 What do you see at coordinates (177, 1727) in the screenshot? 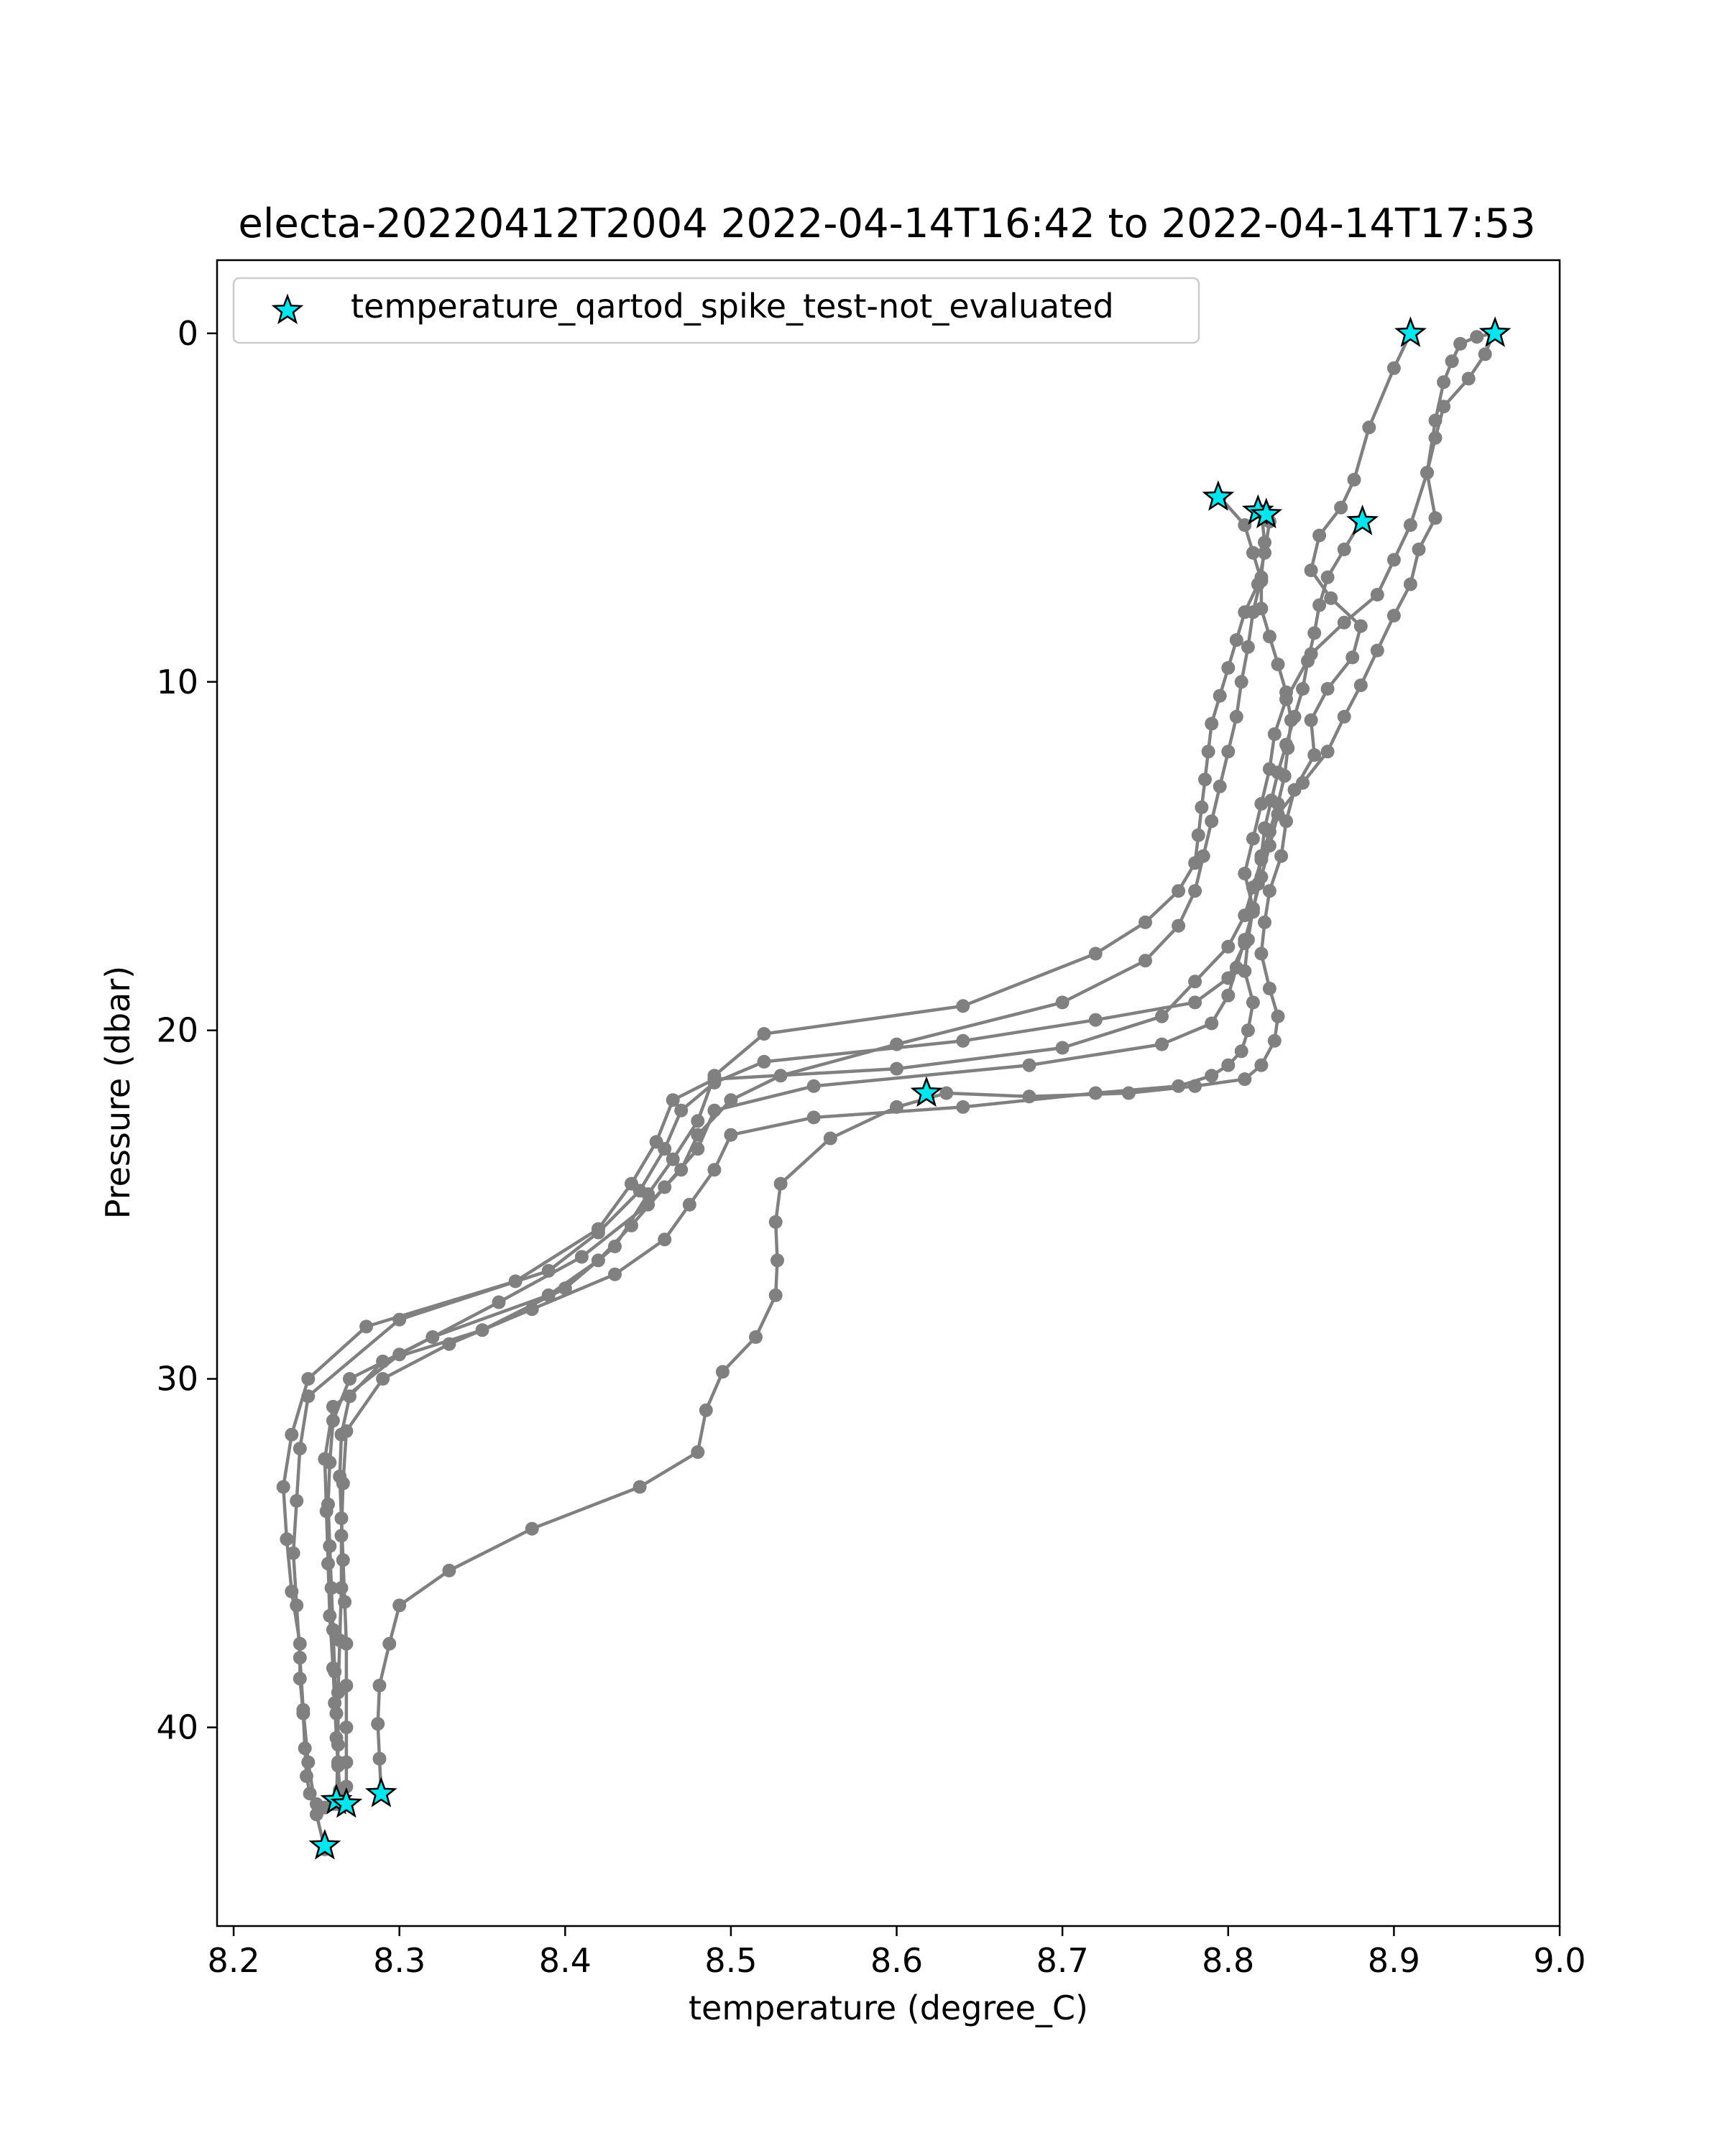
I see `y-tick-label: 40` at bounding box center [177, 1727].